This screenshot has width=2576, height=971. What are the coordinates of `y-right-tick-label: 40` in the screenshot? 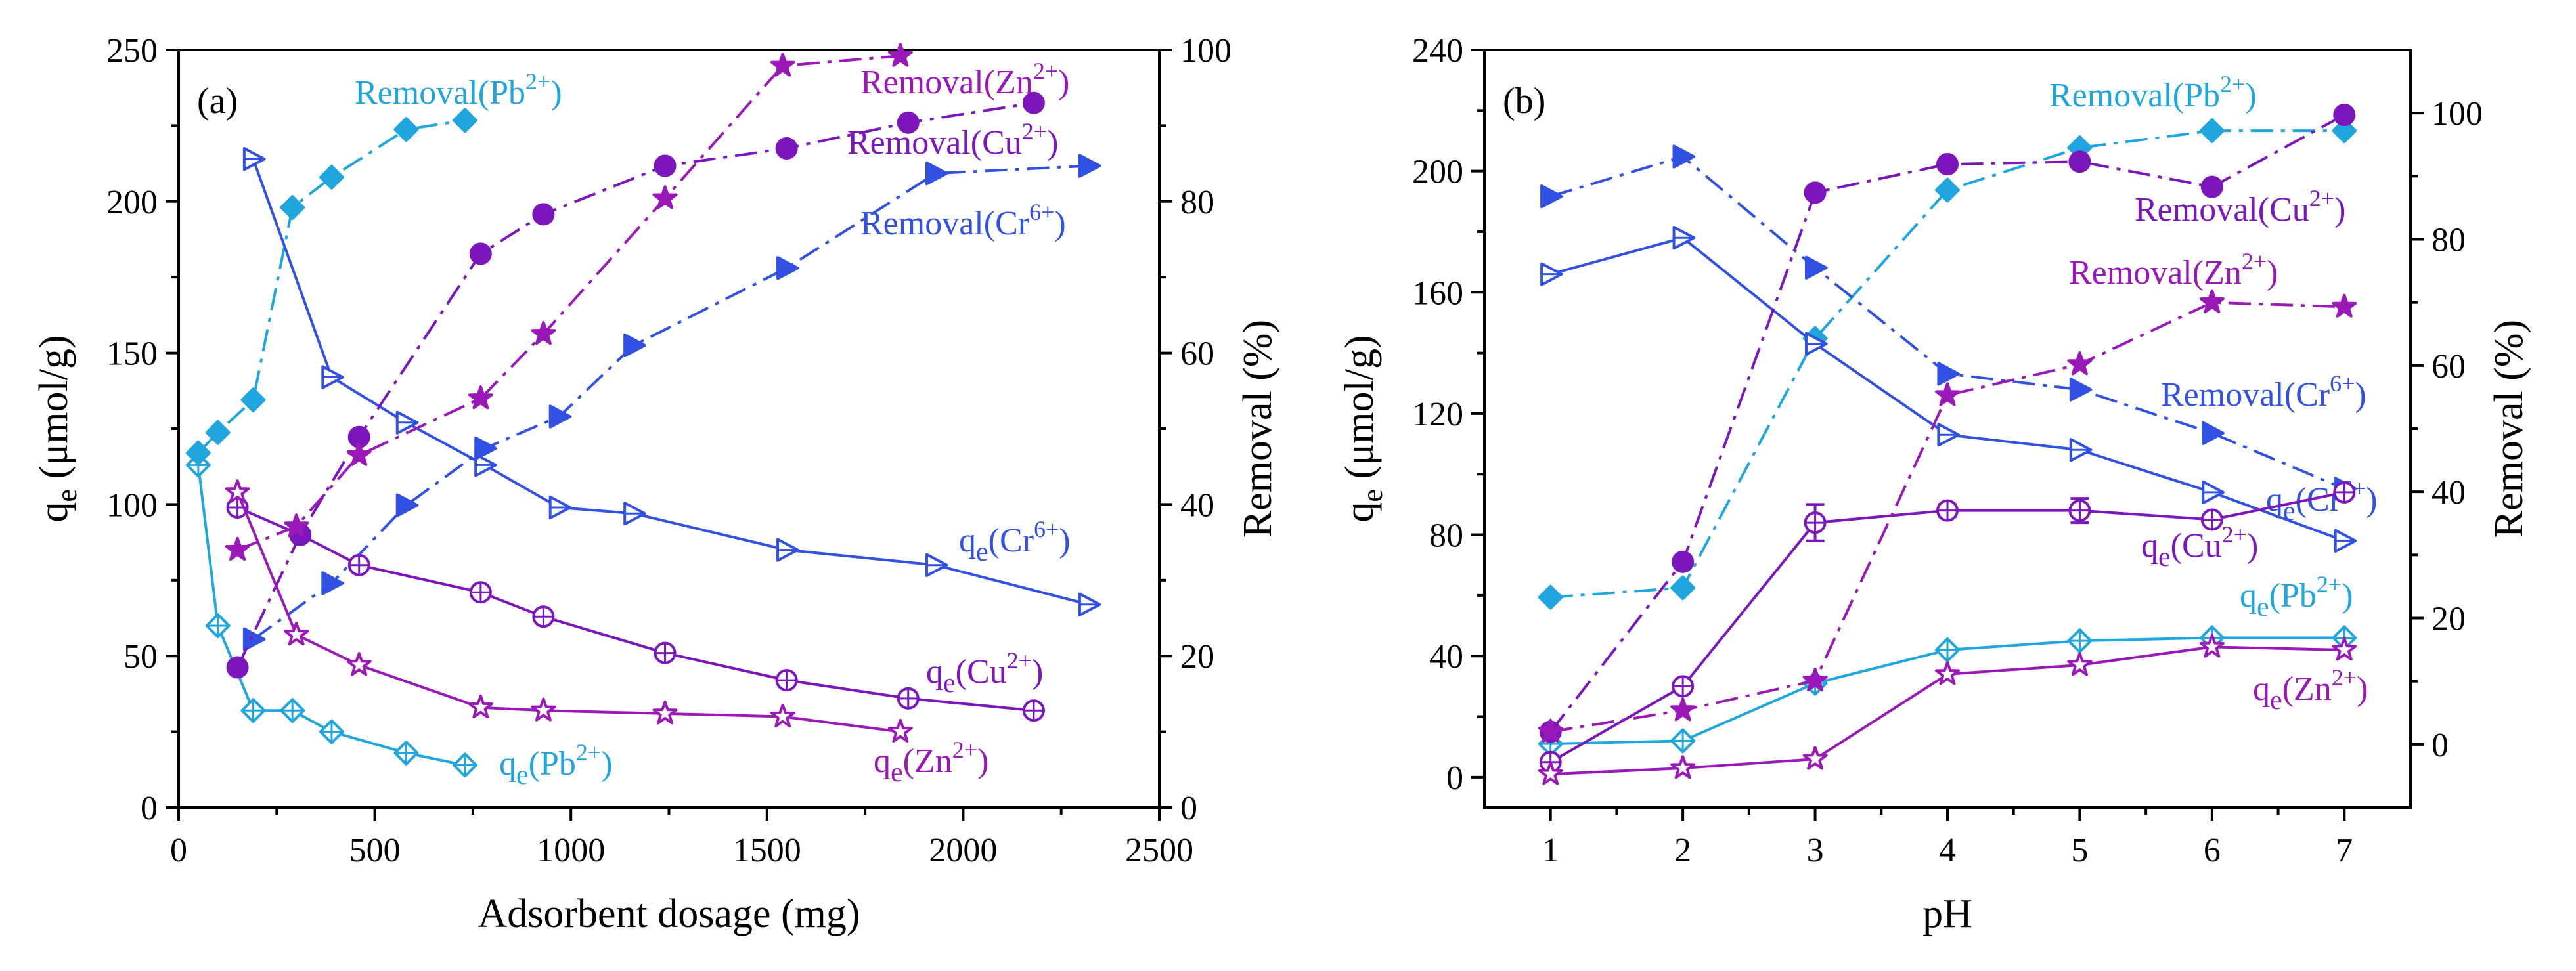 It's located at (2449, 492).